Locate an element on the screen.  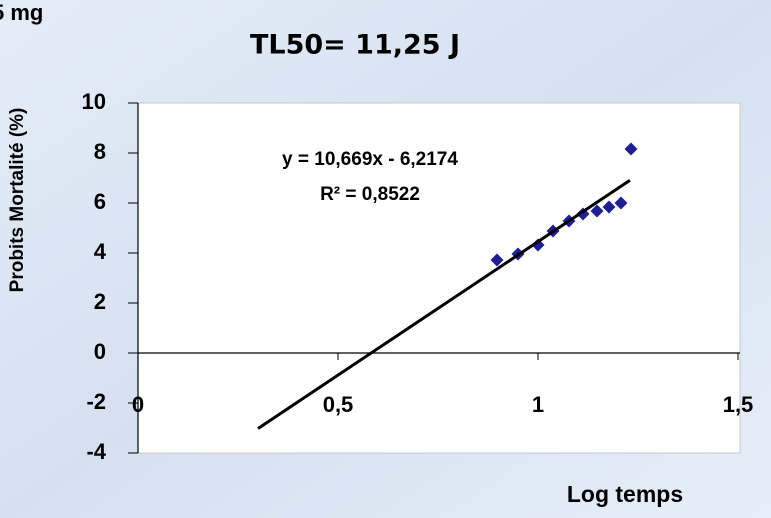
x-tick-label: 1 is located at coordinates (538, 404).